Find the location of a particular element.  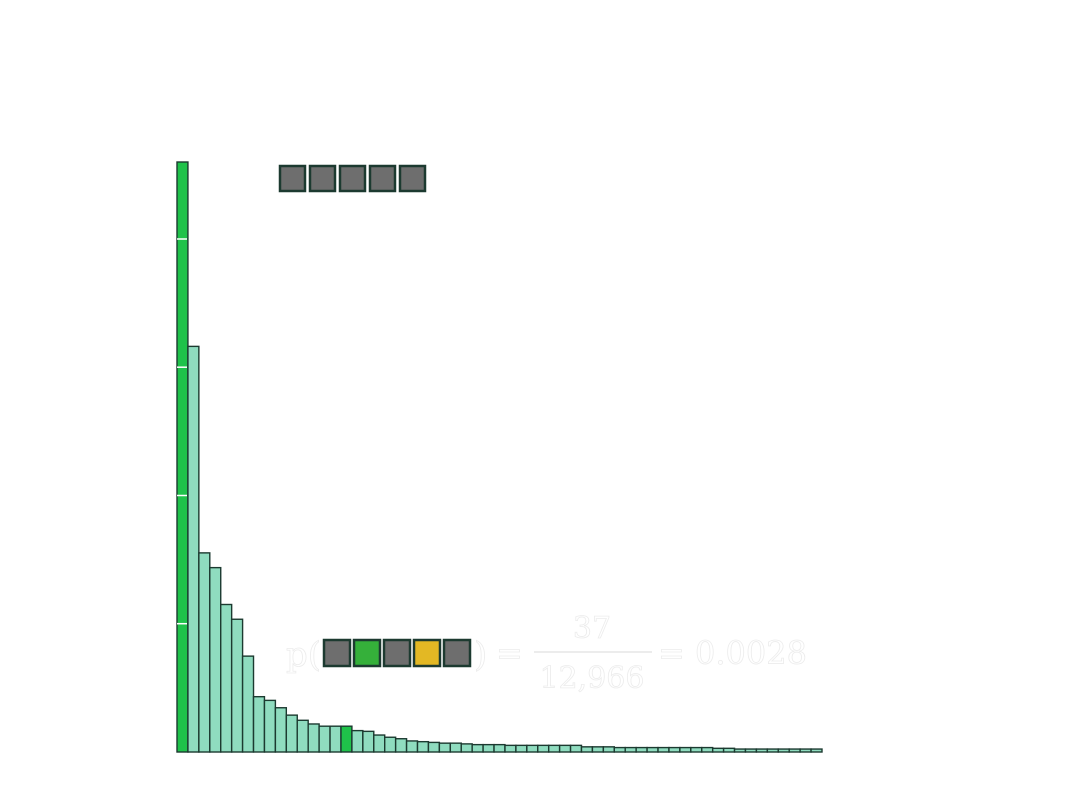

formula-suffix: ) is located at coordinates (480, 655).